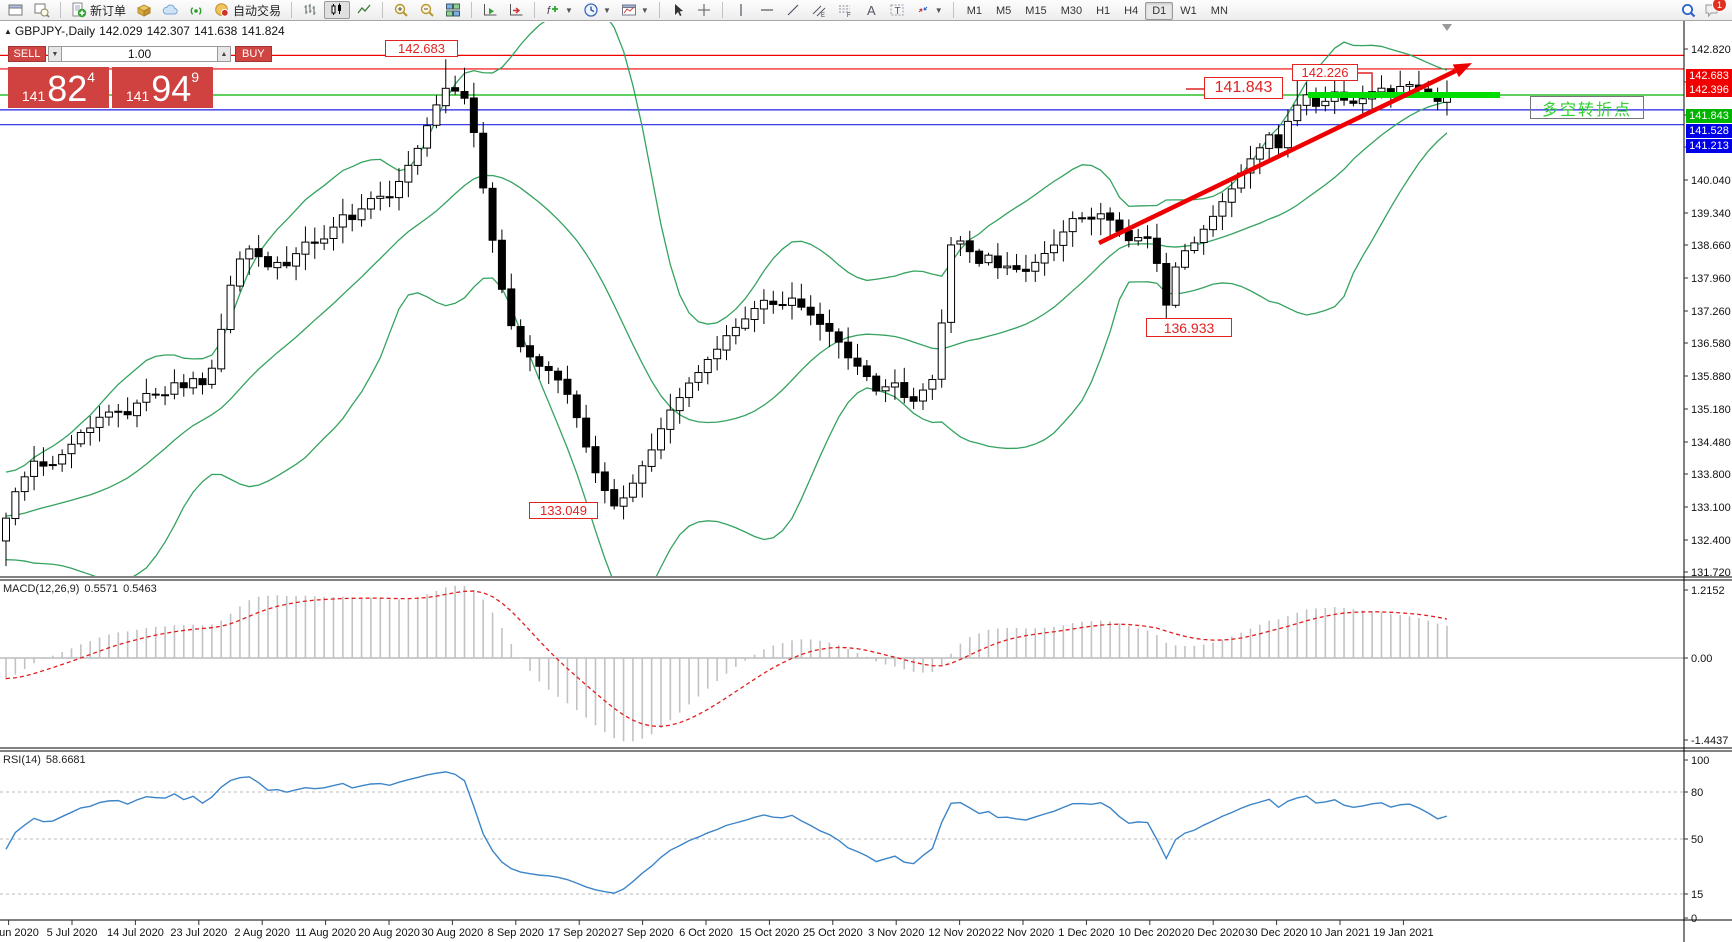 The width and height of the screenshot is (1732, 942). What do you see at coordinates (793, 10) in the screenshot?
I see `trendline-tool-button` at bounding box center [793, 10].